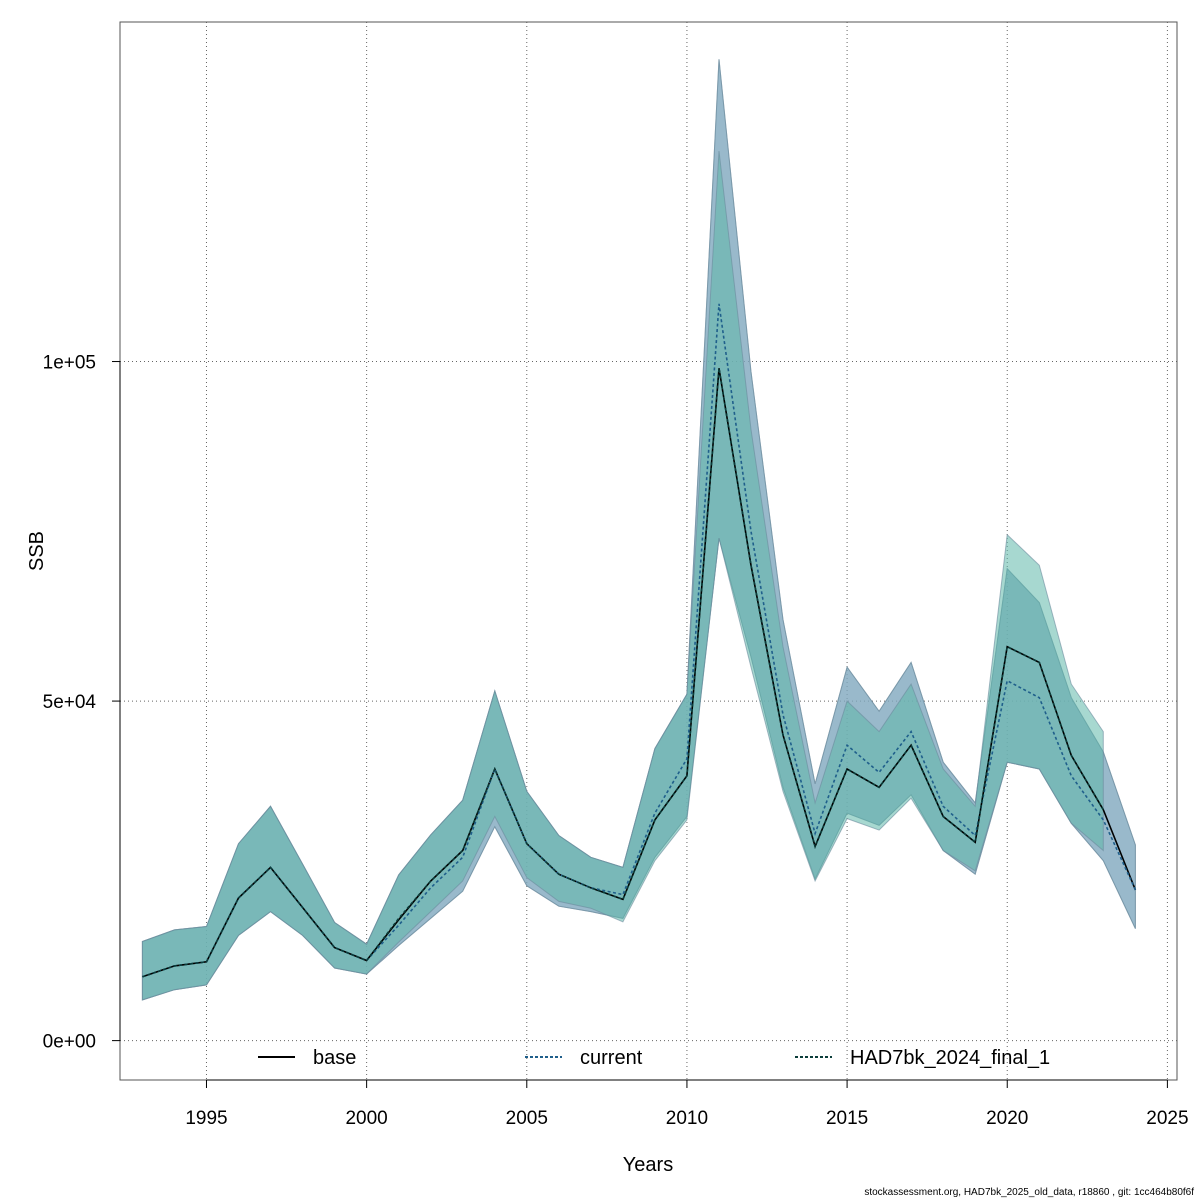  What do you see at coordinates (654, 1058) in the screenshot?
I see `legend: base current HAD7bk_2024_final_1` at bounding box center [654, 1058].